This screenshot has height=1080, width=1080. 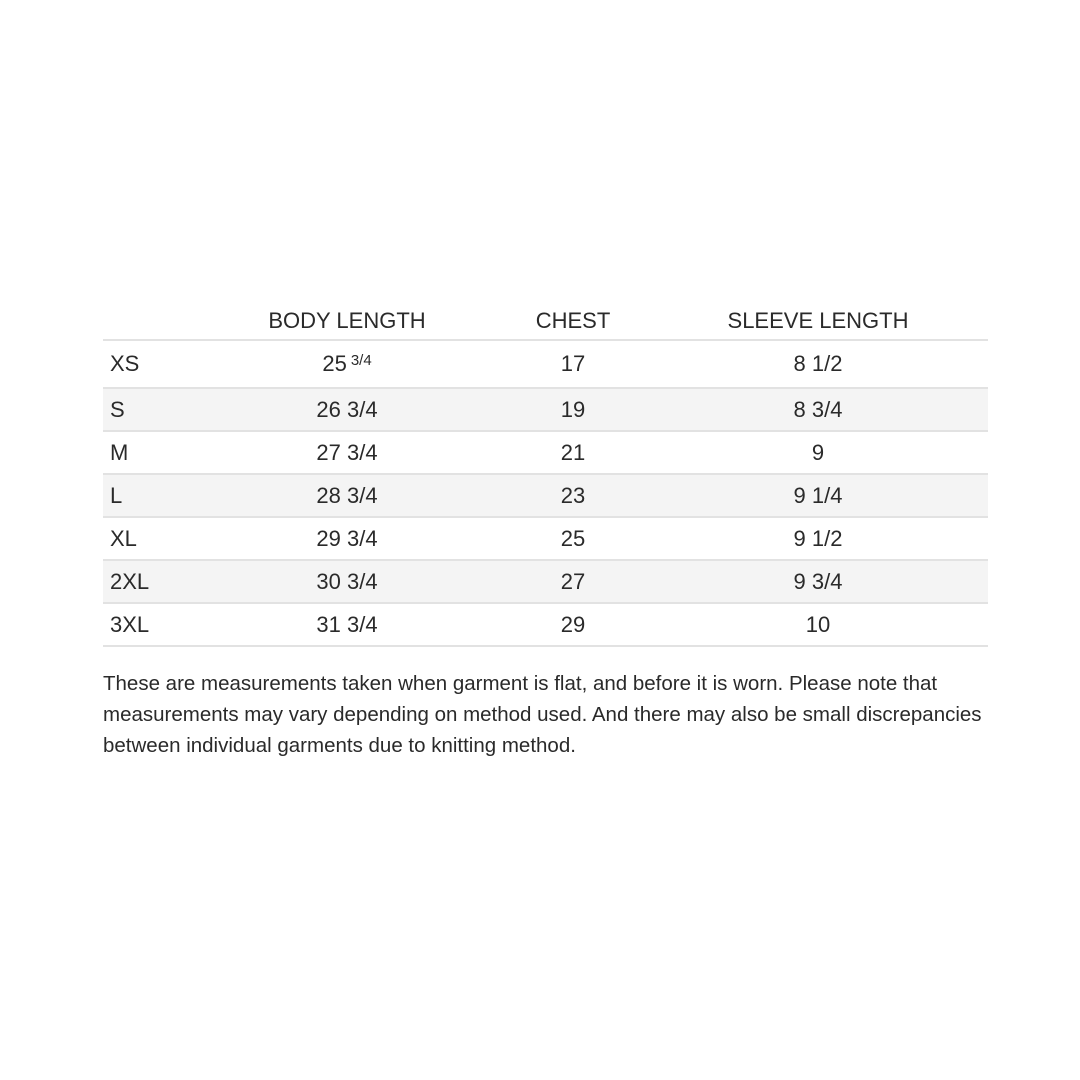 I want to click on chest-cell-value: 25, so click(x=573, y=538).